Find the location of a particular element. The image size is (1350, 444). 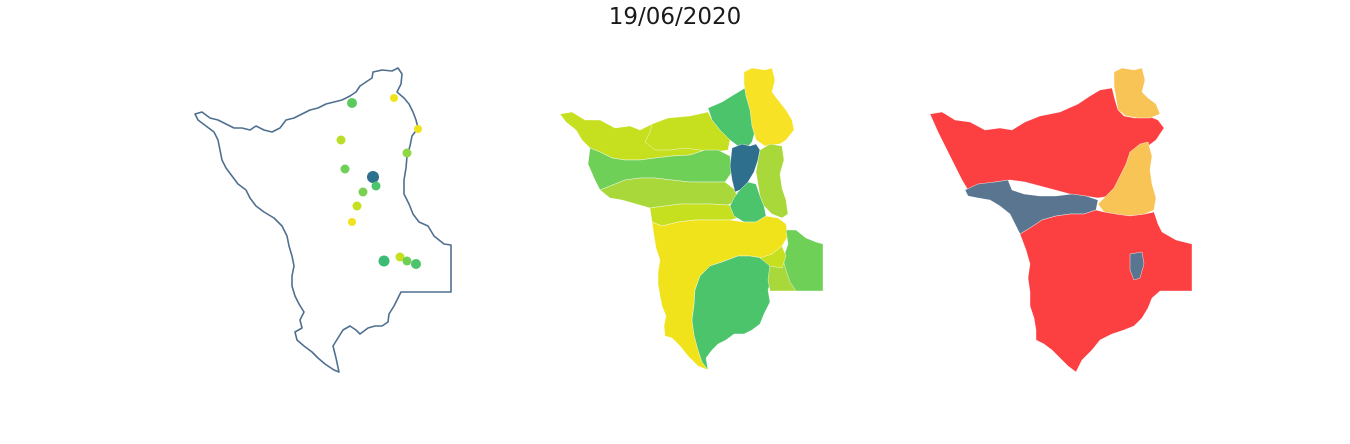

region-outline is located at coordinates (323, 220).